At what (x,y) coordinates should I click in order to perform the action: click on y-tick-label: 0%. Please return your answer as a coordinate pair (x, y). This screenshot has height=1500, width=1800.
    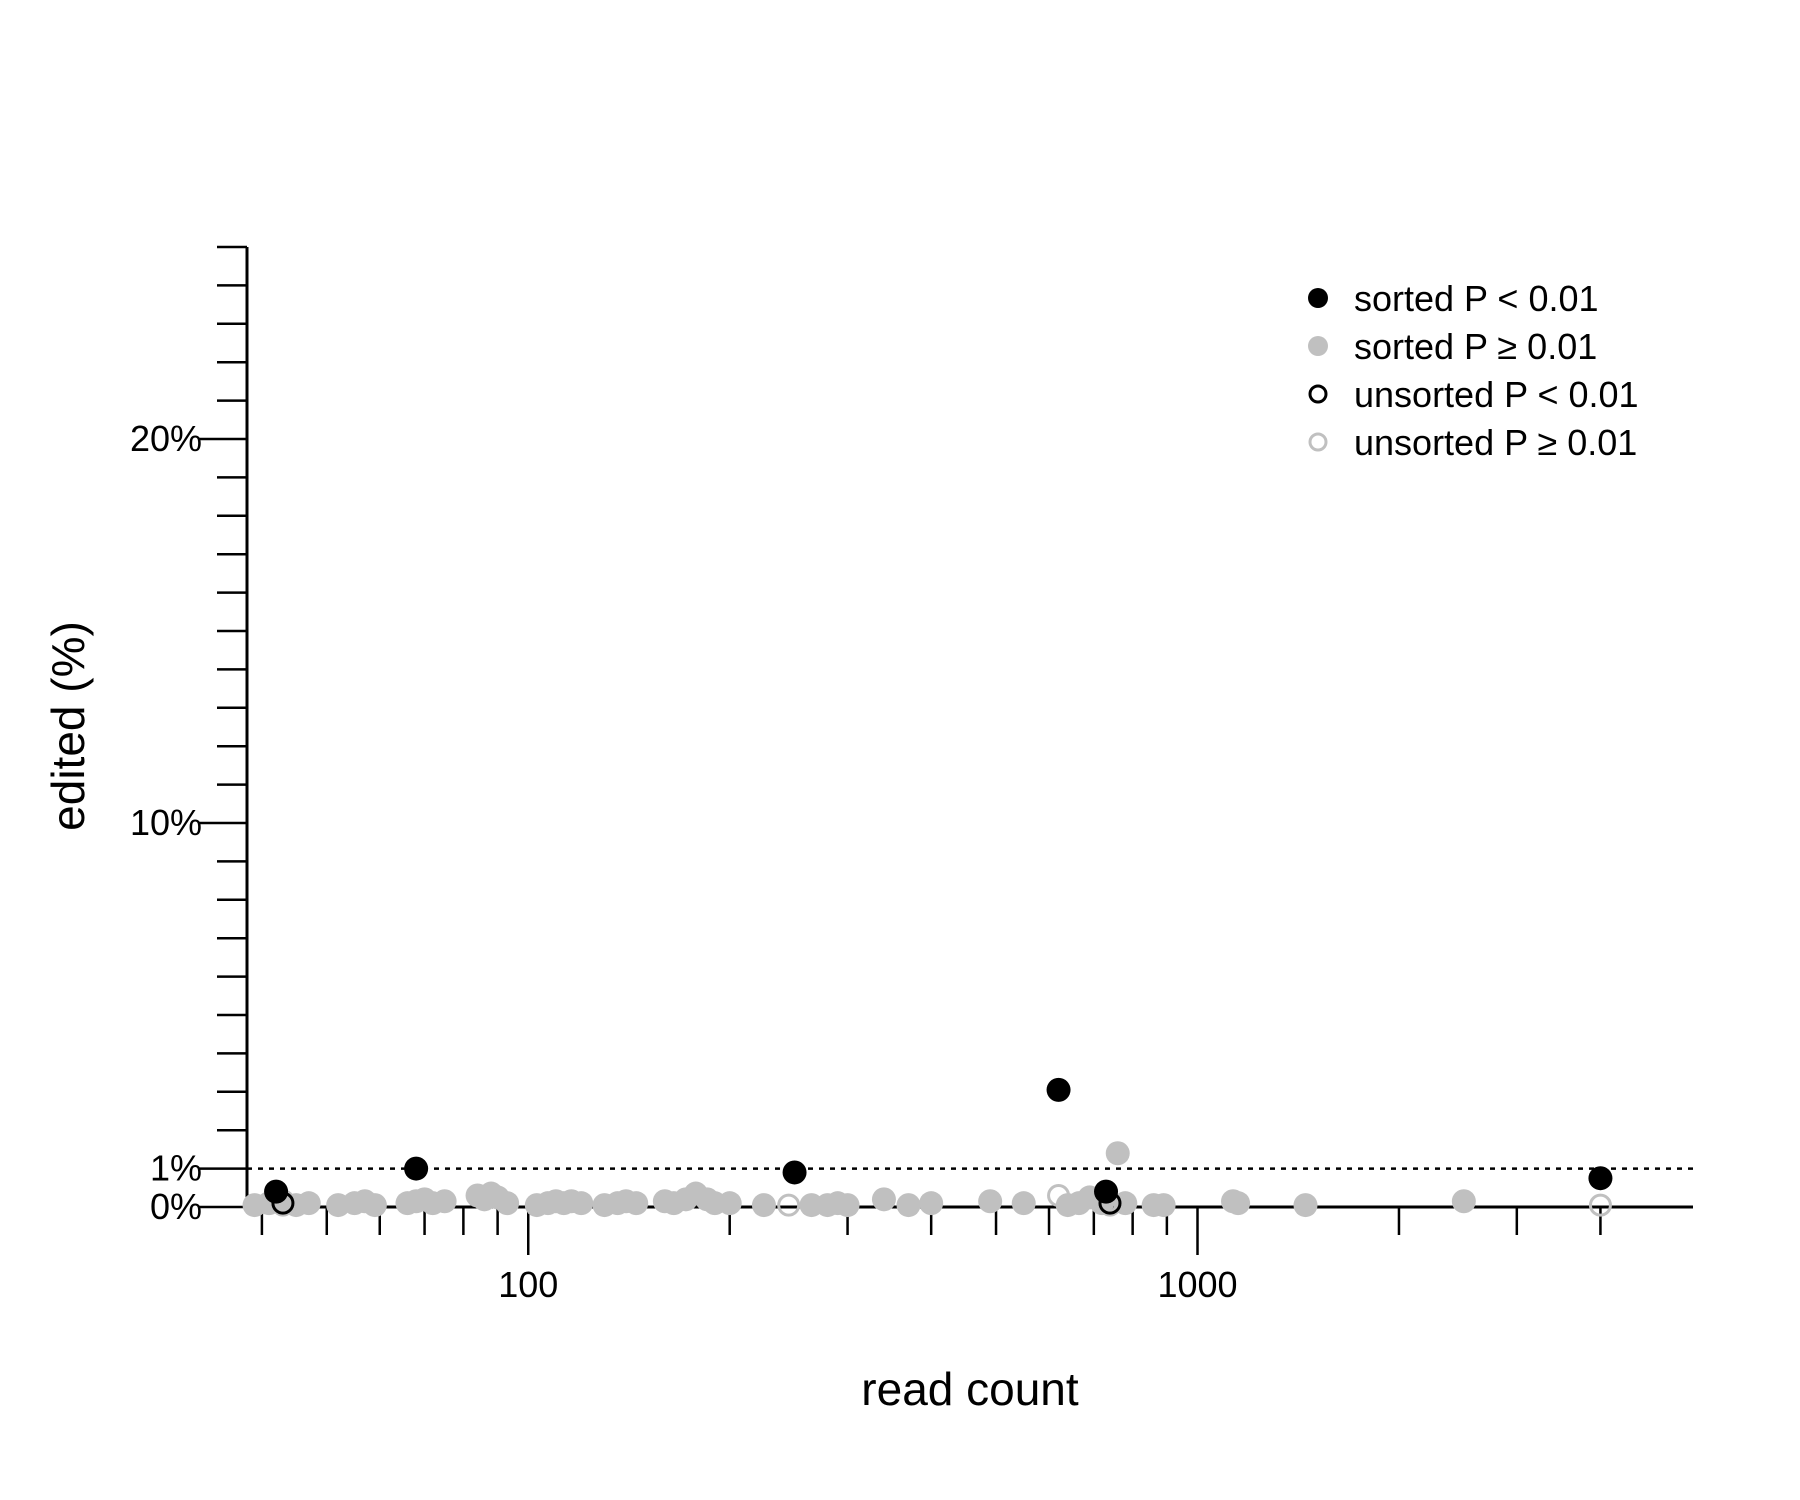
    Looking at the image, I should click on (176, 1206).